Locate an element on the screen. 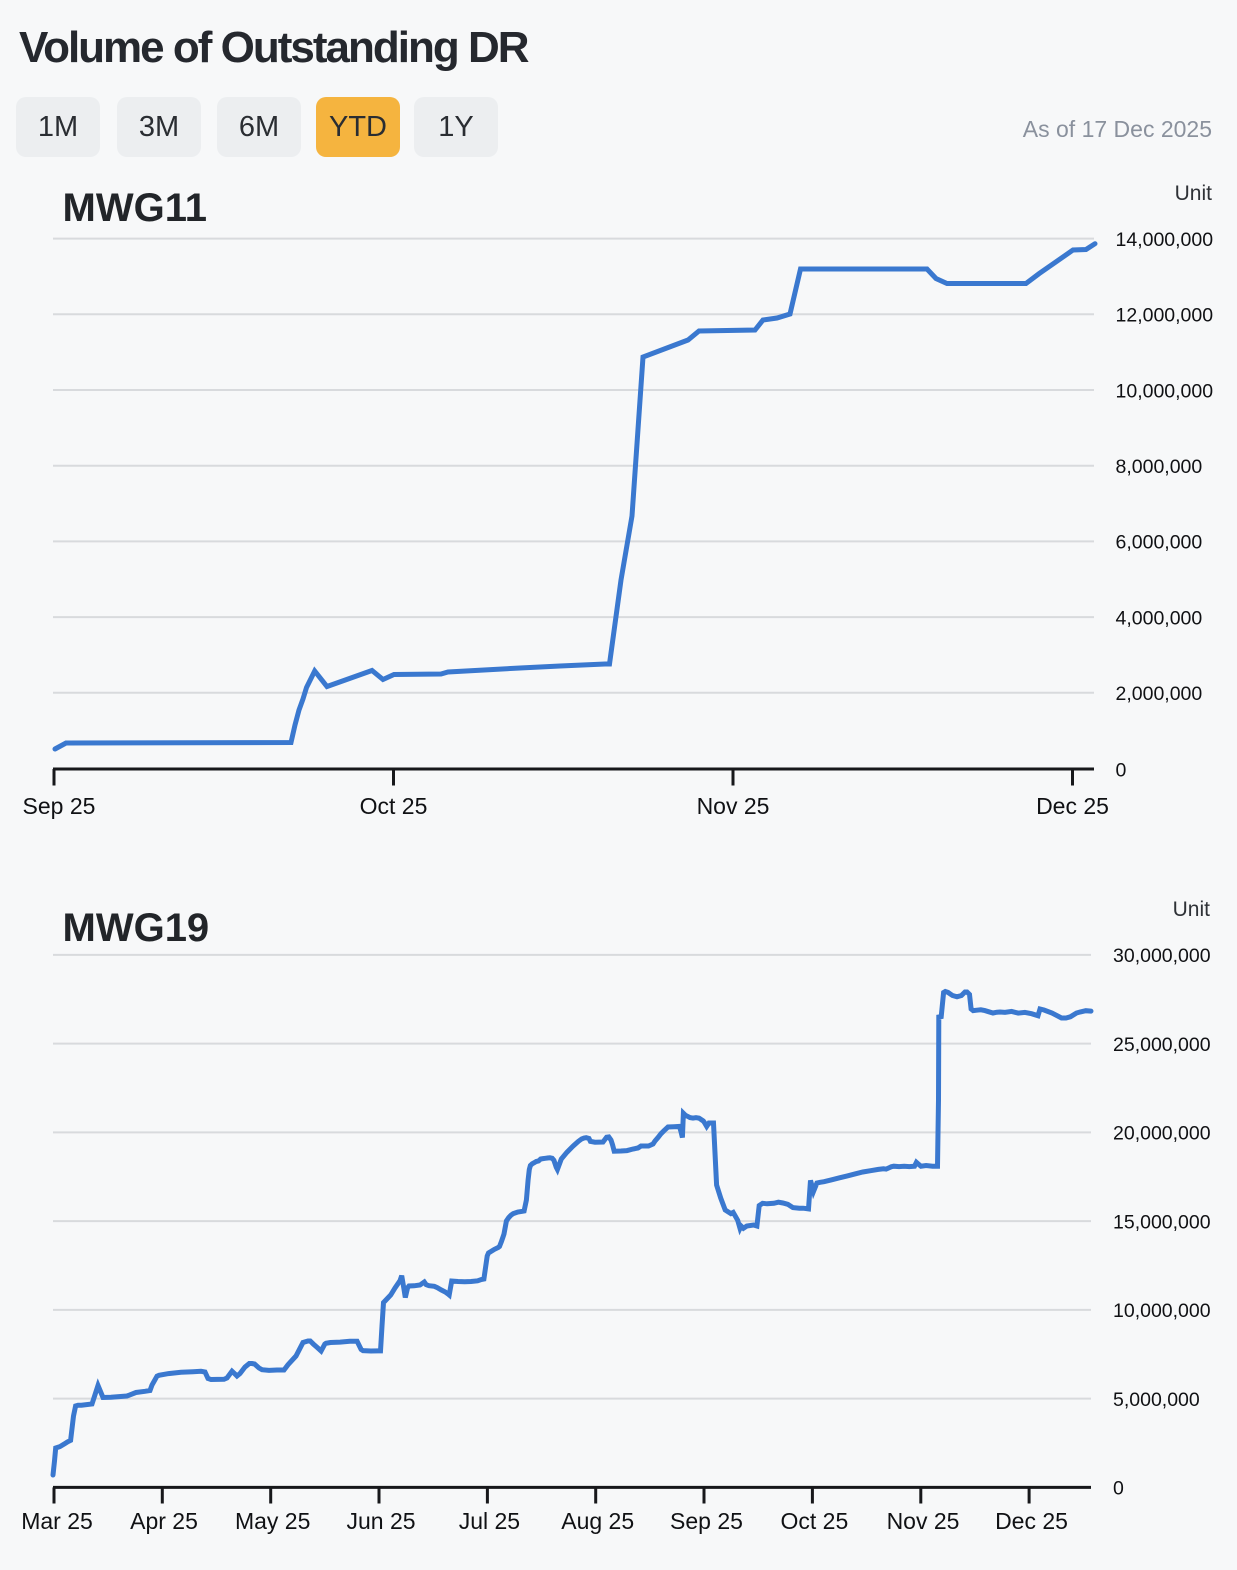 This screenshot has height=1570, width=1237. svg-text: Aug 25 is located at coordinates (597, 1521).